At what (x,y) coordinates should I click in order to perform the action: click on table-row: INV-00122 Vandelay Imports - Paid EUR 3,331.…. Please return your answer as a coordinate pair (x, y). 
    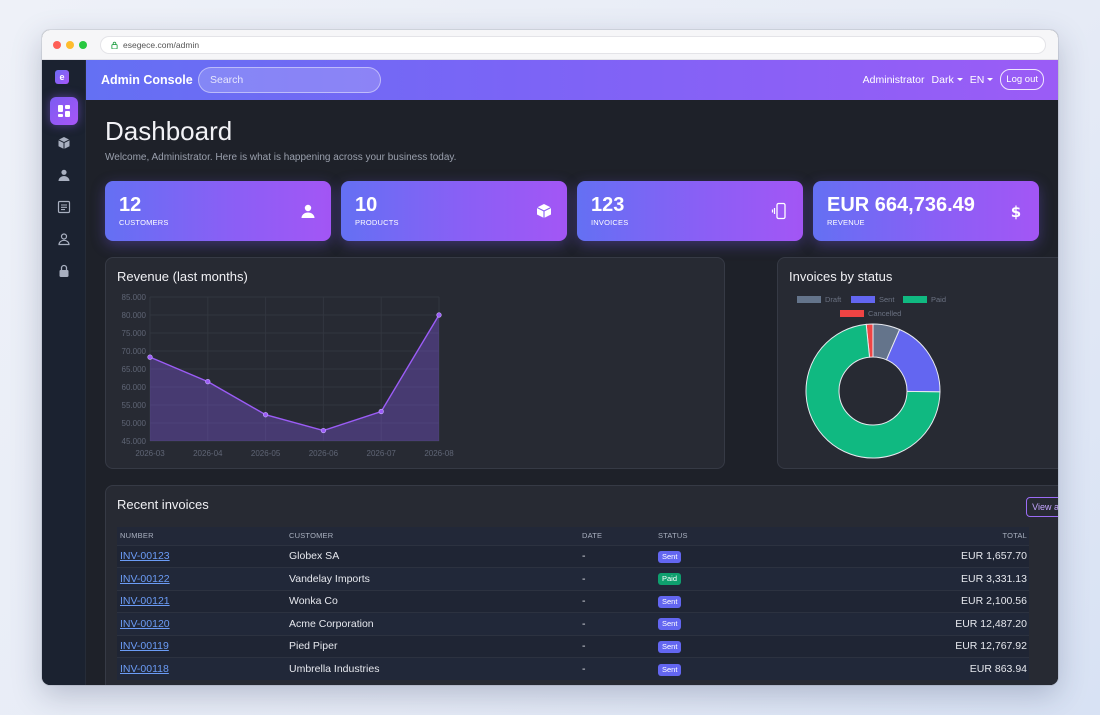
    Looking at the image, I should click on (573, 578).